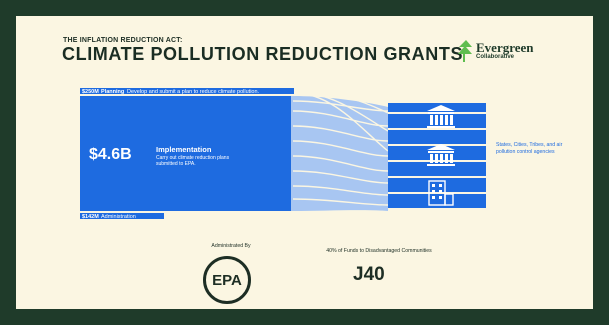 This screenshot has width=609, height=325. I want to click on planning-bar, so click(187, 91).